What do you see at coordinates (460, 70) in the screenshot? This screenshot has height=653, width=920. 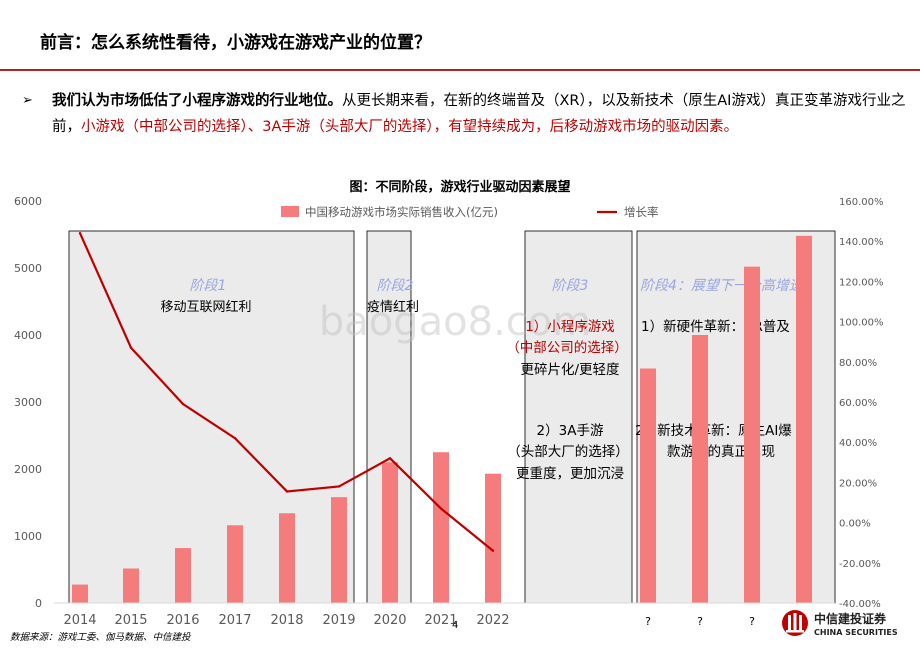 I see `title-divider` at bounding box center [460, 70].